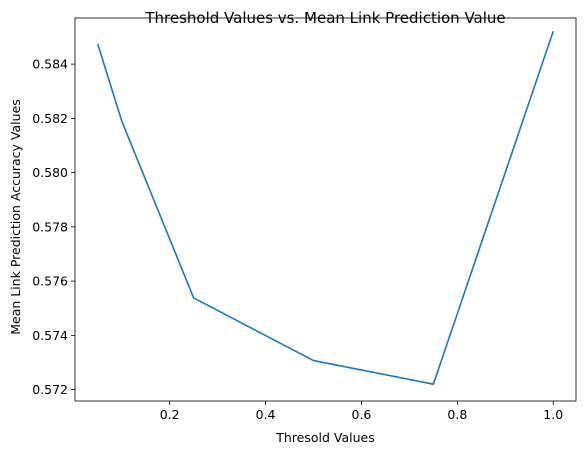 The image size is (584, 455). What do you see at coordinates (50, 64) in the screenshot?
I see `y-tick-label: 0.584` at bounding box center [50, 64].